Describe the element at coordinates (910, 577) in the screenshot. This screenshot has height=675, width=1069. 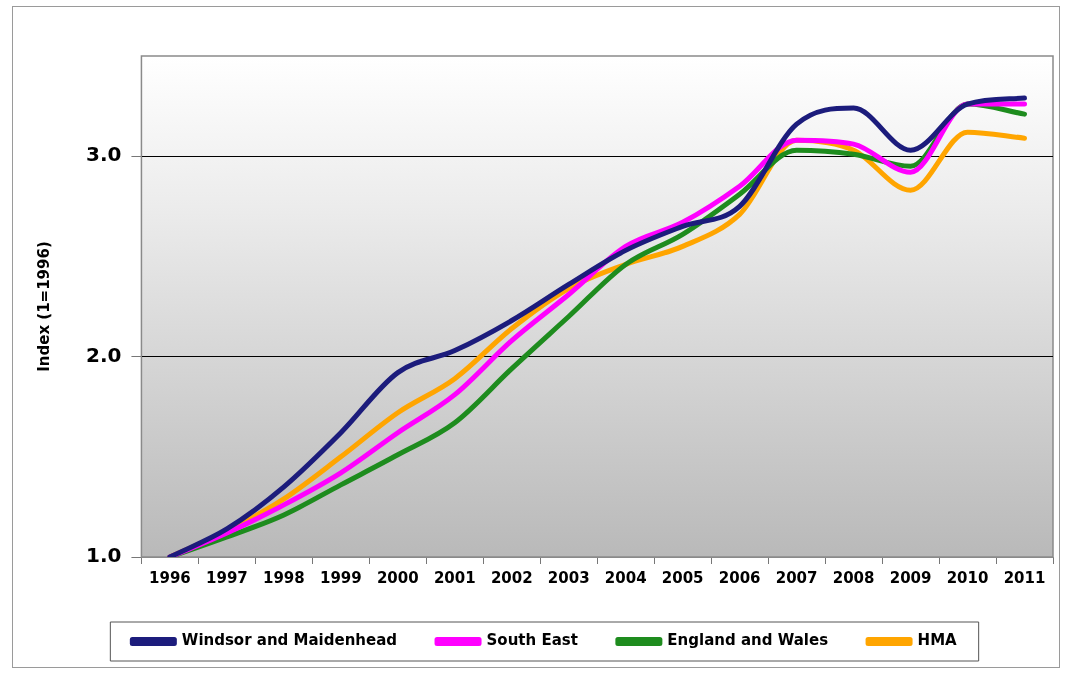
I see `x-tick-label: 2009` at that location.